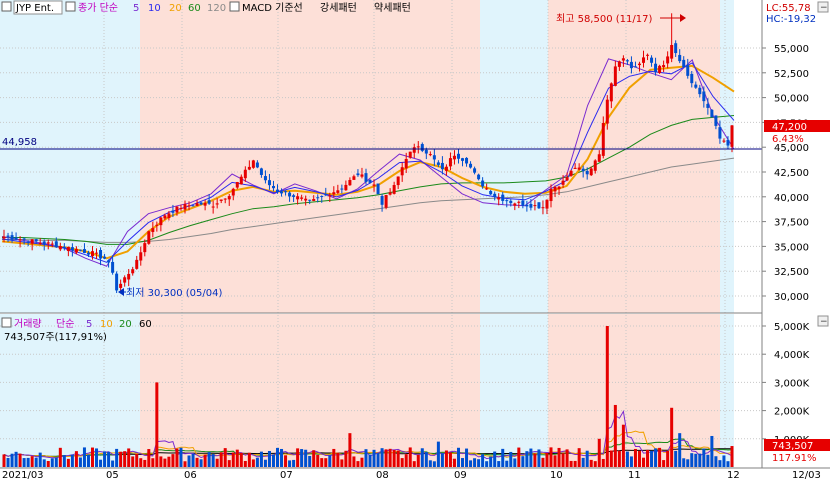  What do you see at coordinates (6, 322) in the screenshot?
I see `volume-checkbox-icon` at bounding box center [6, 322].